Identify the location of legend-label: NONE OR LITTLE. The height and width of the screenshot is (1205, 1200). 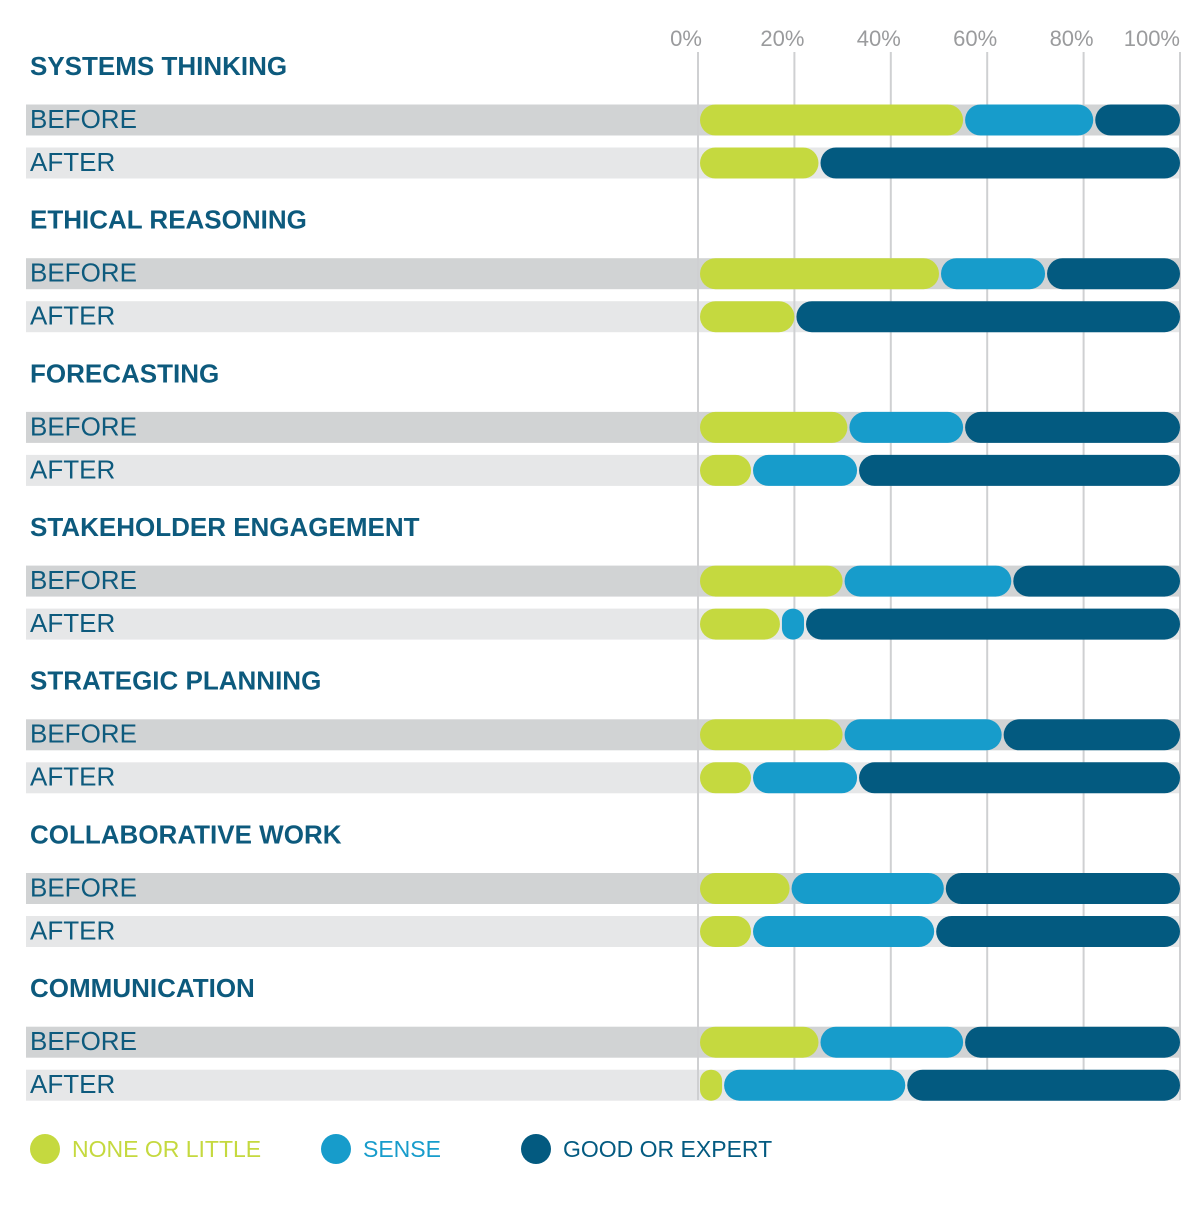
(166, 1149).